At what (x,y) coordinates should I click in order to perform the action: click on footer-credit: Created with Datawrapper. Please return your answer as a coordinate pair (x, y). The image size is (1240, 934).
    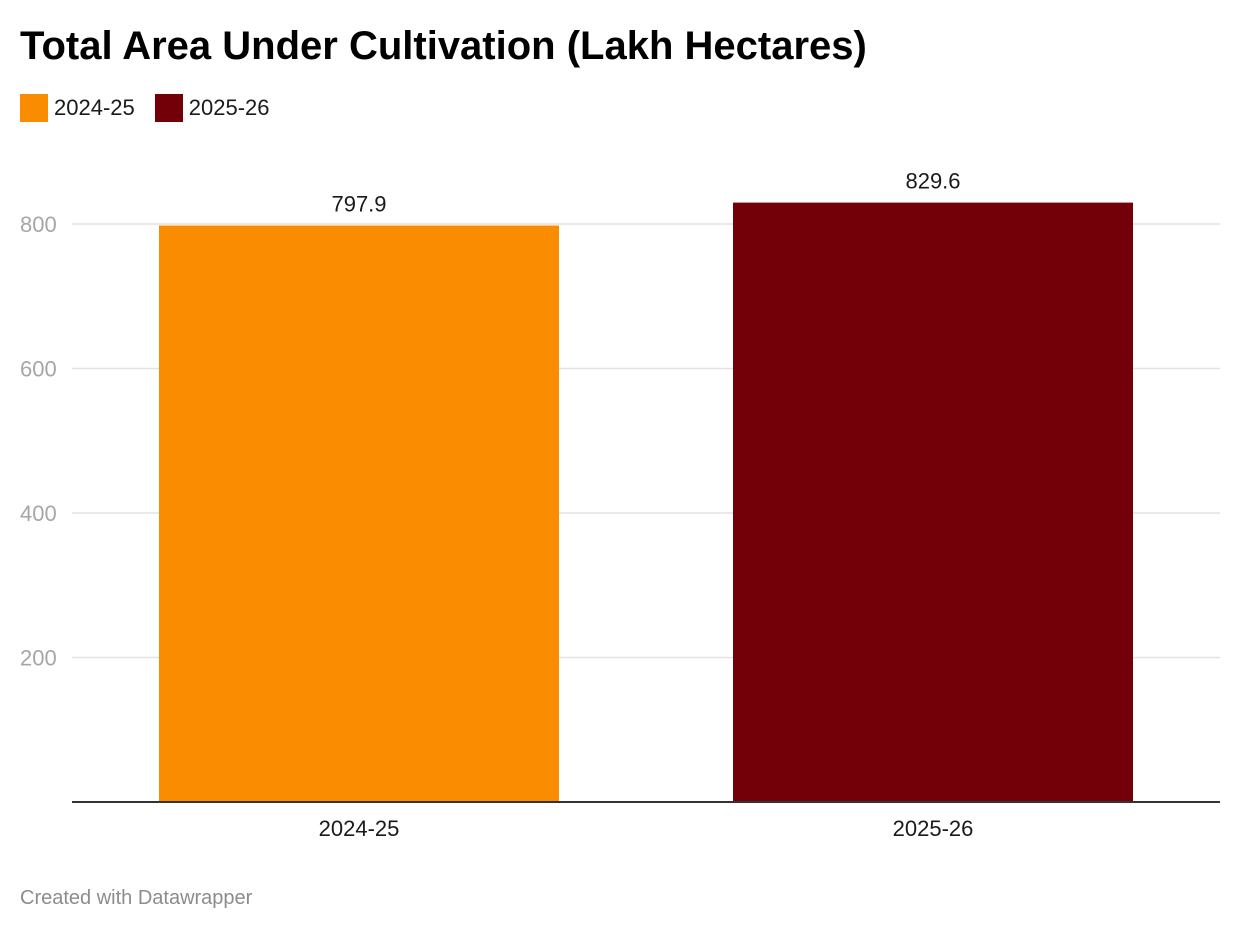
    Looking at the image, I should click on (136, 898).